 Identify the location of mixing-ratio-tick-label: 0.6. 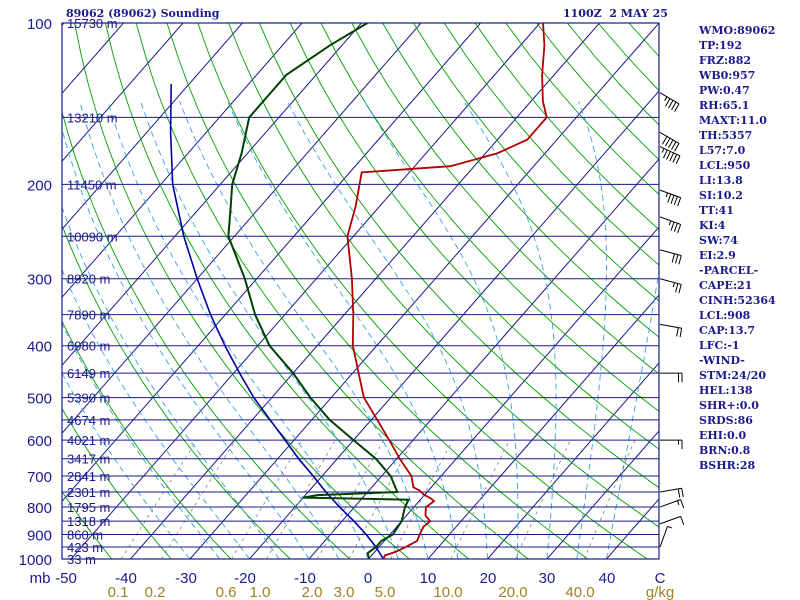
(226, 592).